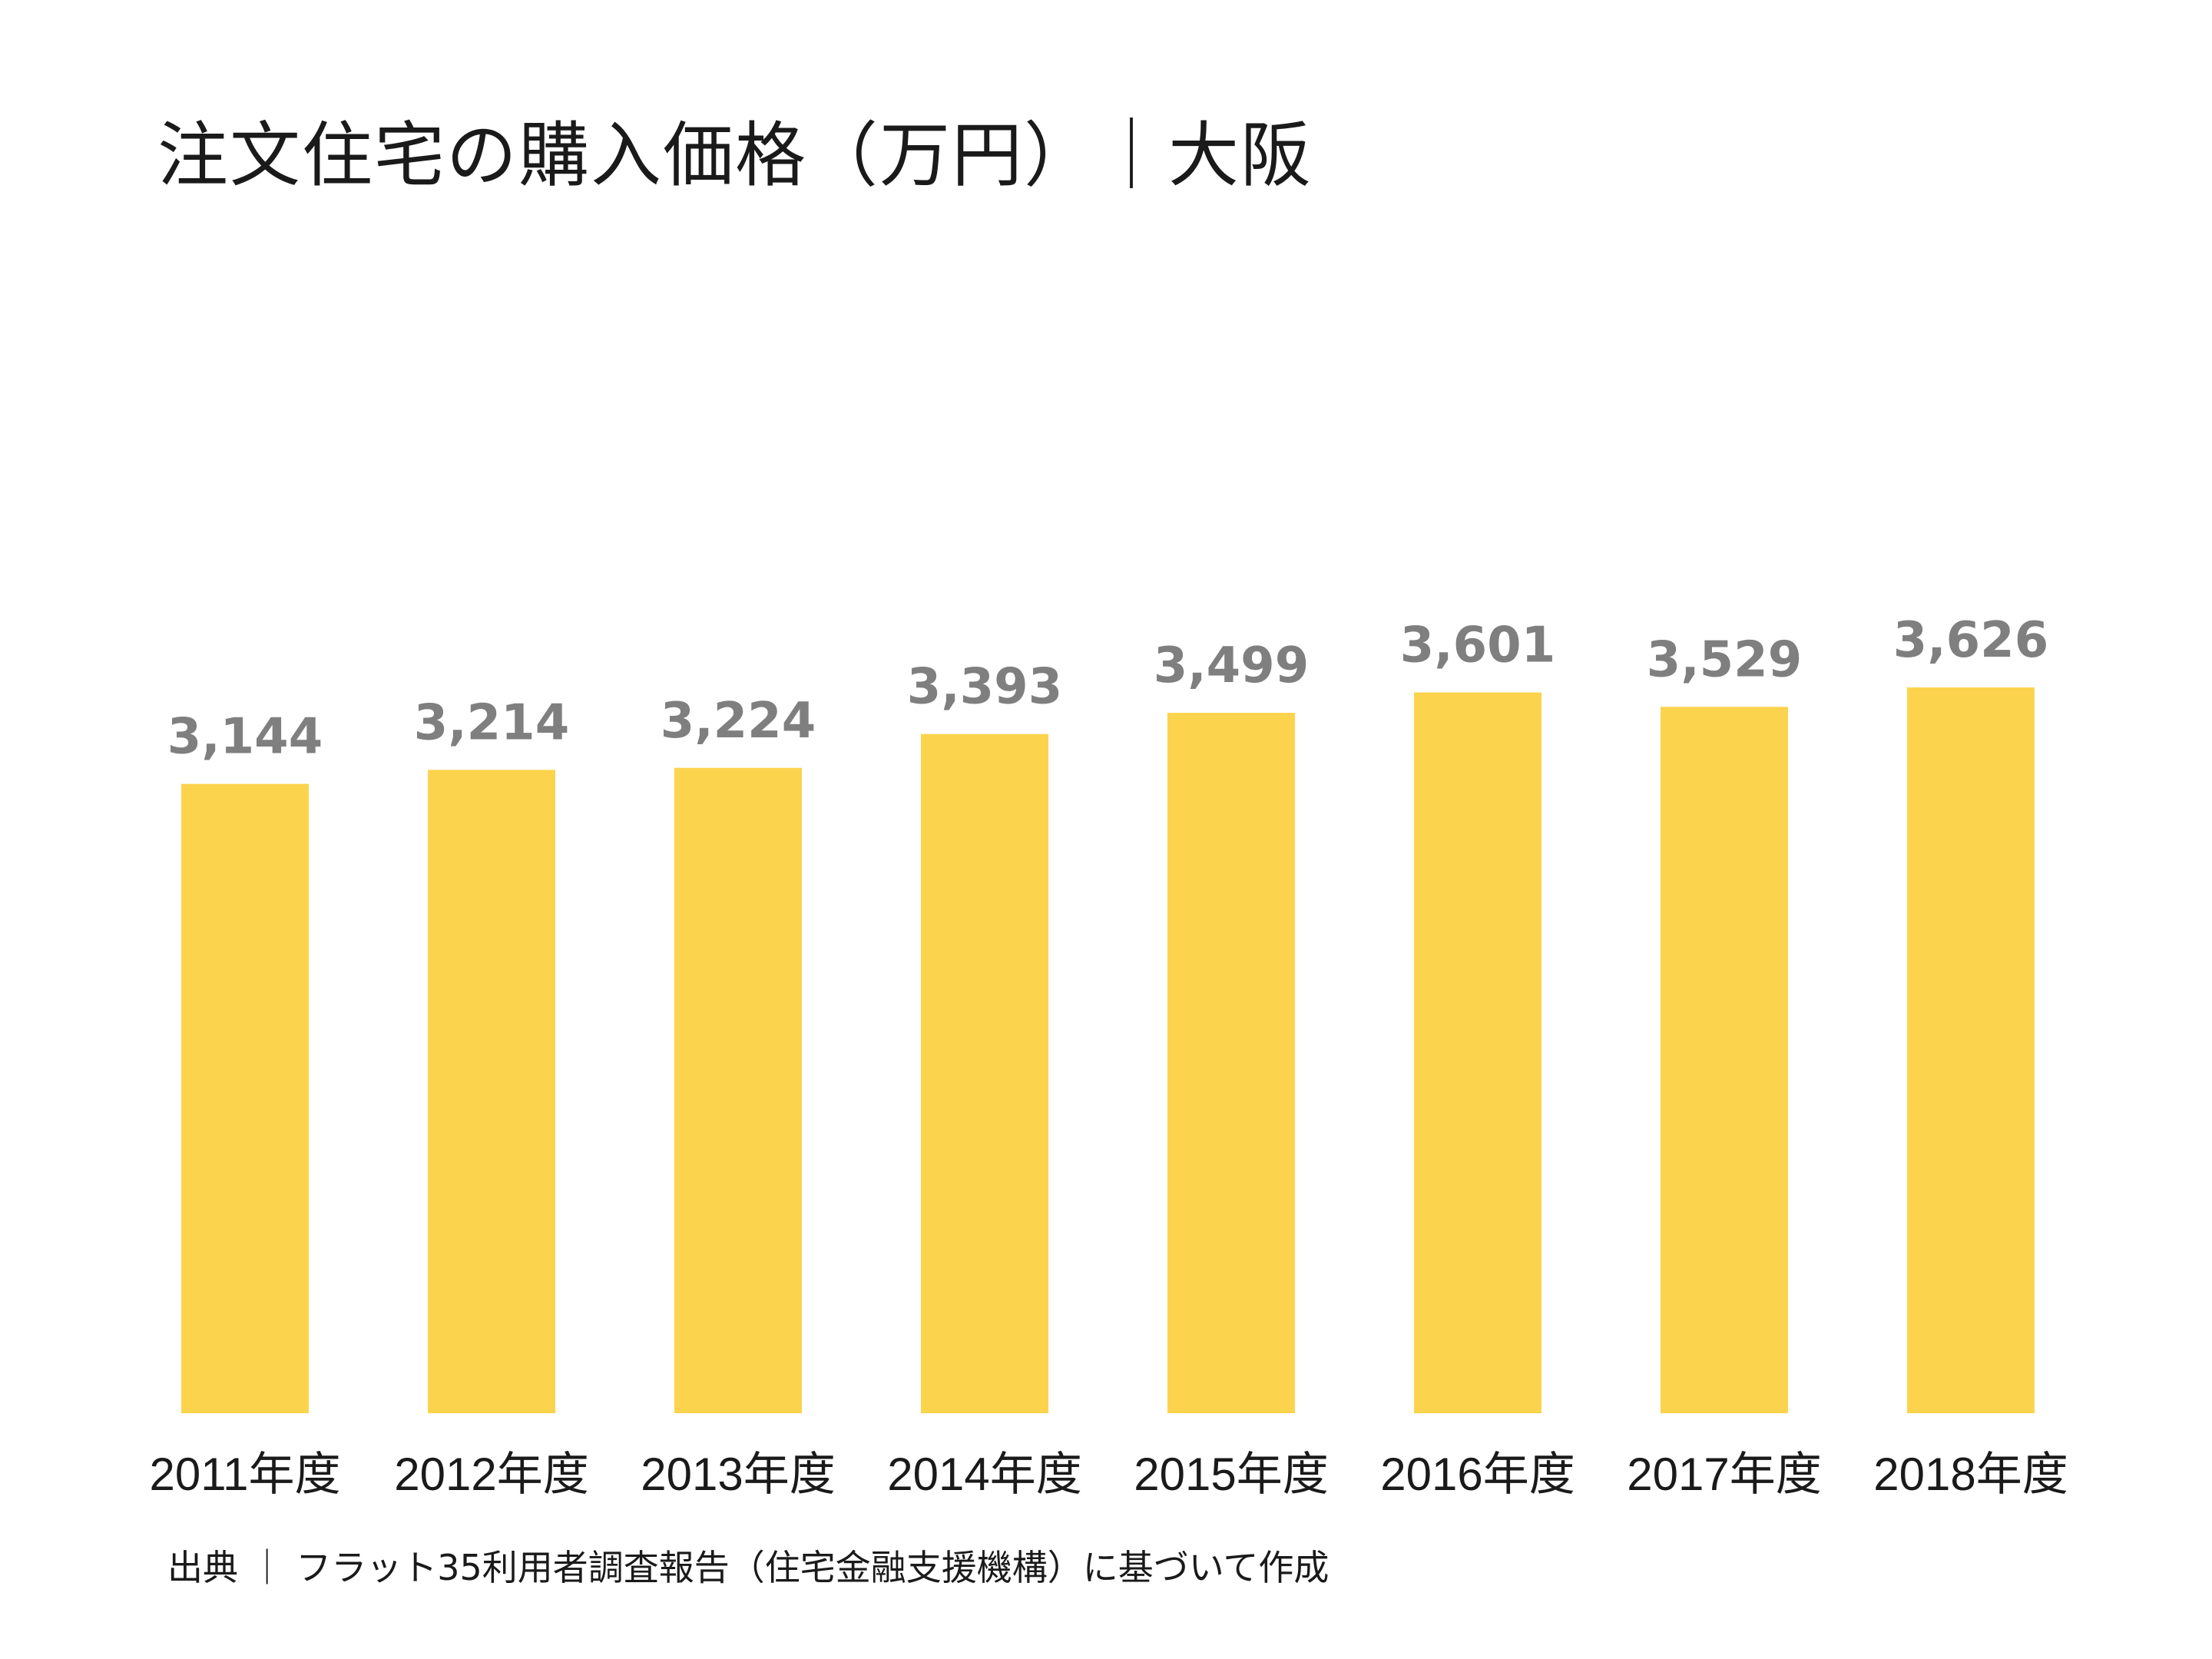  I want to click on category-label-2016年度: 2016年度, so click(1478, 1474).